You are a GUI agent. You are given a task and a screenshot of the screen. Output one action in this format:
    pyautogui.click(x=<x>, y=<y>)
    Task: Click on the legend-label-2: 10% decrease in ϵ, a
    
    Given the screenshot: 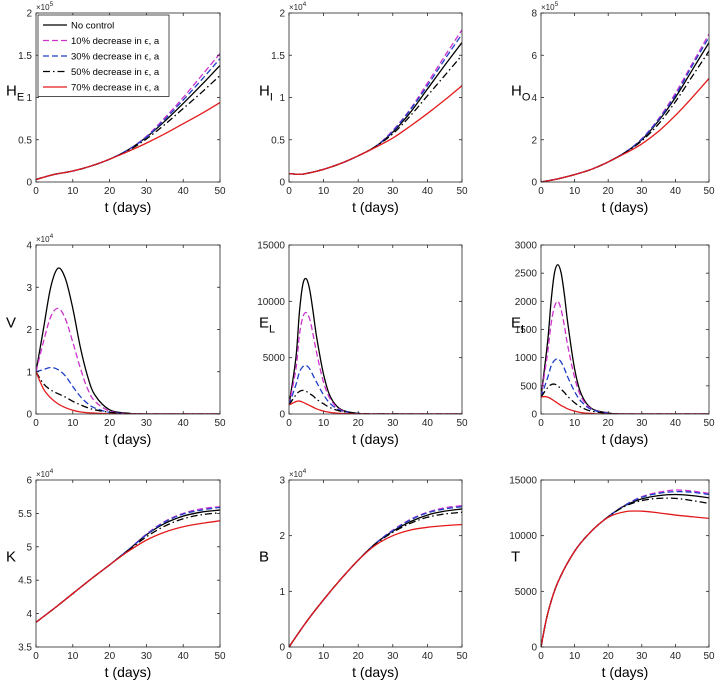 What is the action you would take?
    pyautogui.click(x=115, y=41)
    